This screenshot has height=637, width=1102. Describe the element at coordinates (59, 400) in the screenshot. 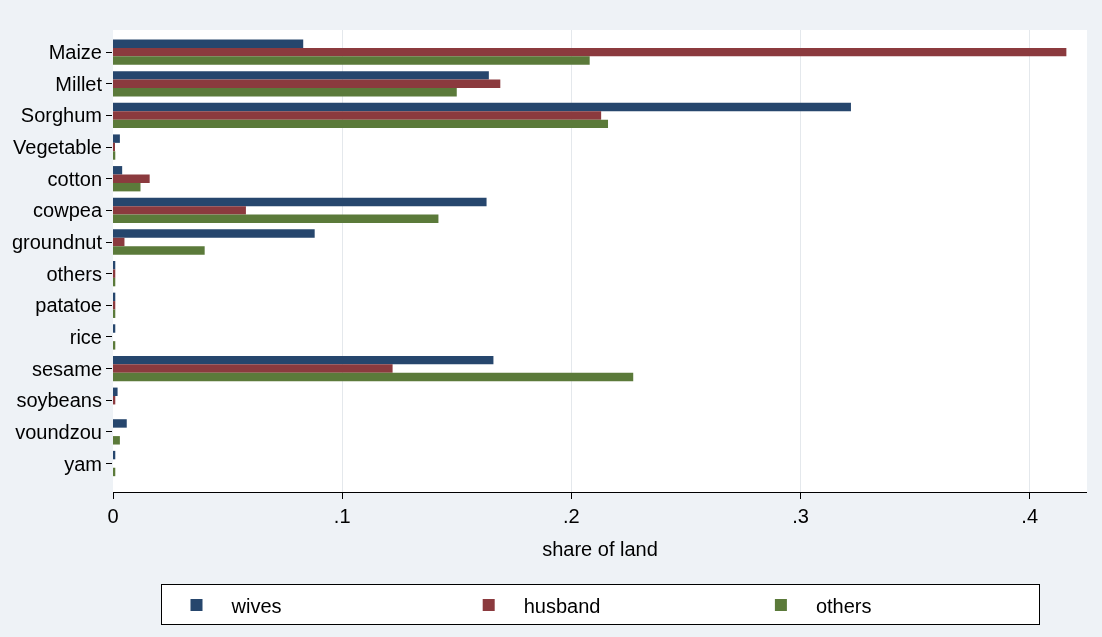

I see `y-tick-label: soybeans` at that location.